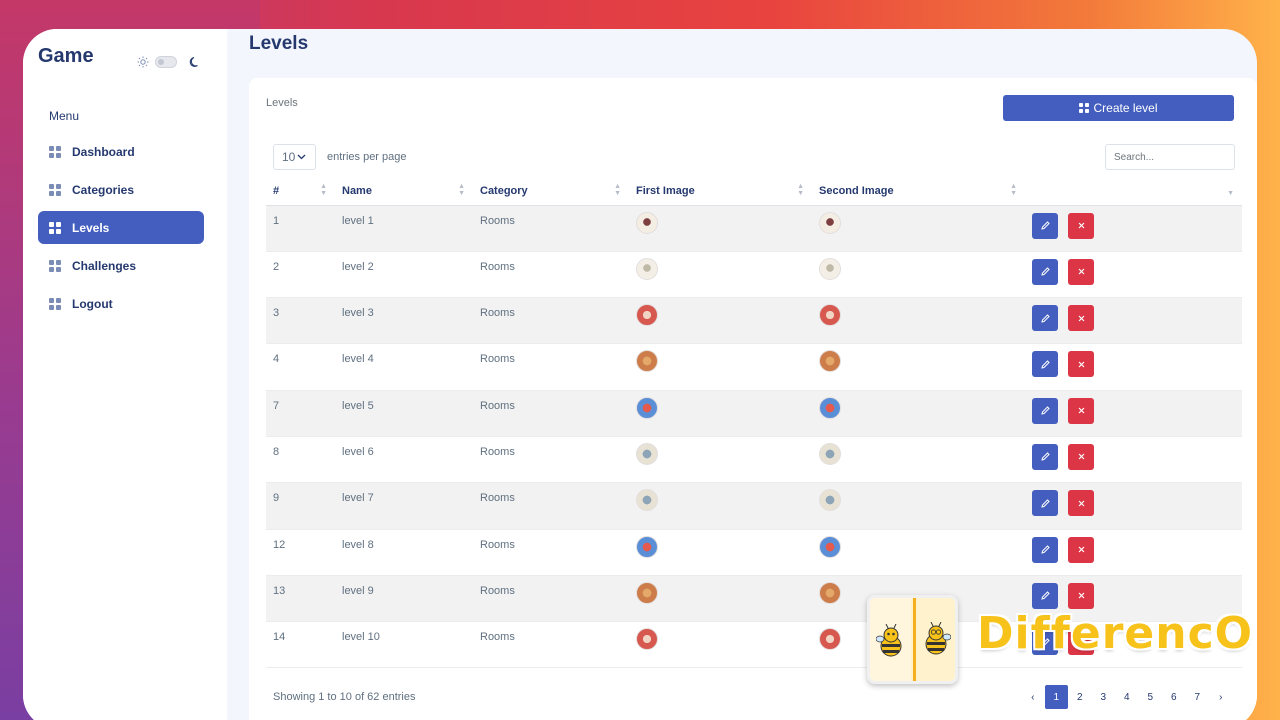 Image resolution: width=1280 pixels, height=720 pixels. Describe the element at coordinates (166, 62) in the screenshot. I see `theme-toggle` at that location.